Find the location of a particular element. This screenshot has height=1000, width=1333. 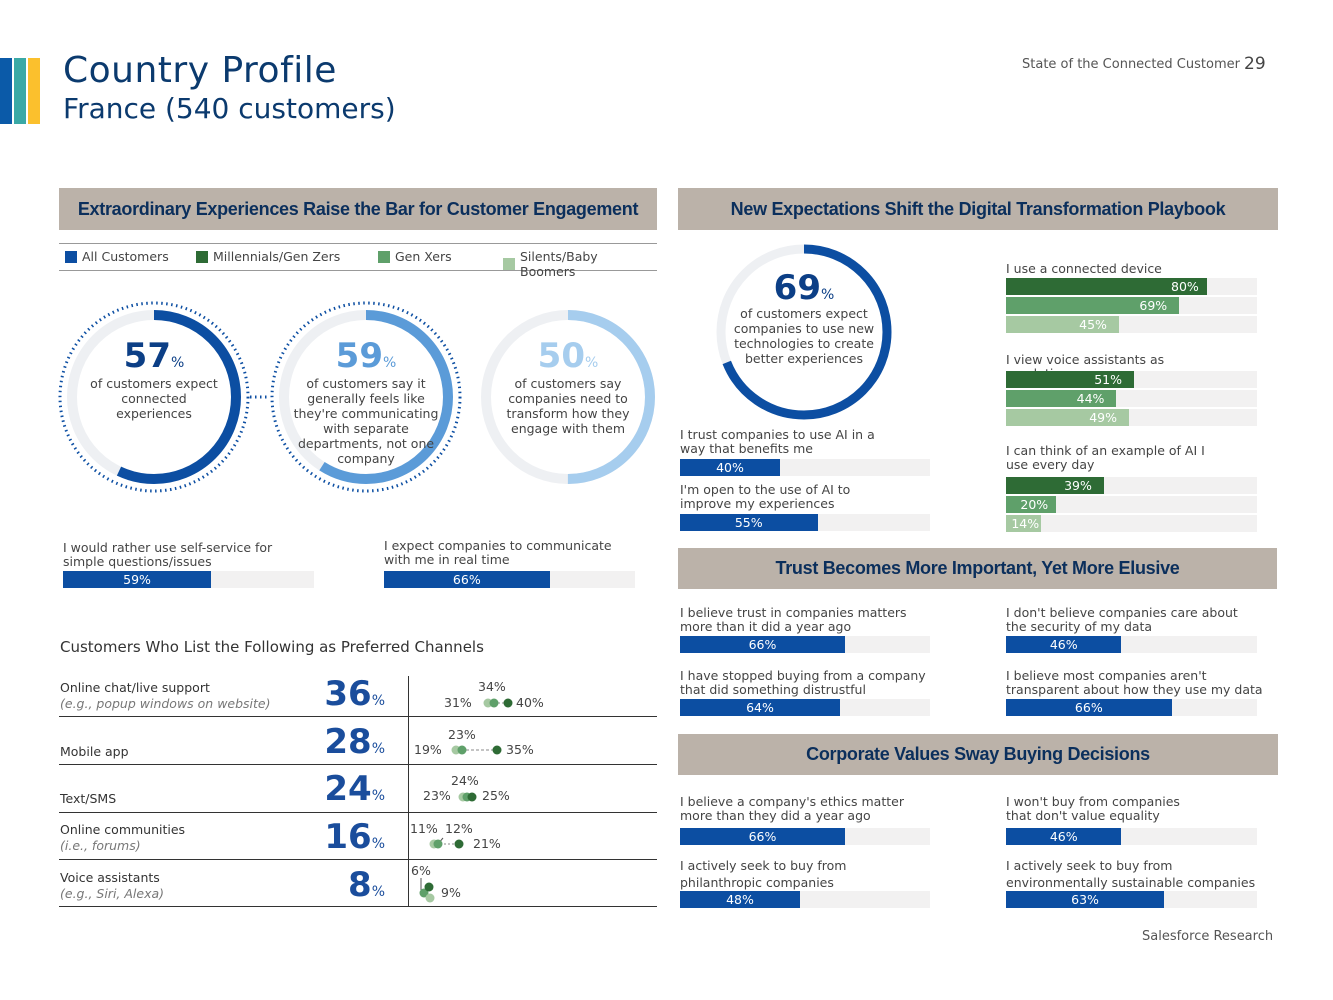

gen-bar-boomers: 14% is located at coordinates (1024, 523).